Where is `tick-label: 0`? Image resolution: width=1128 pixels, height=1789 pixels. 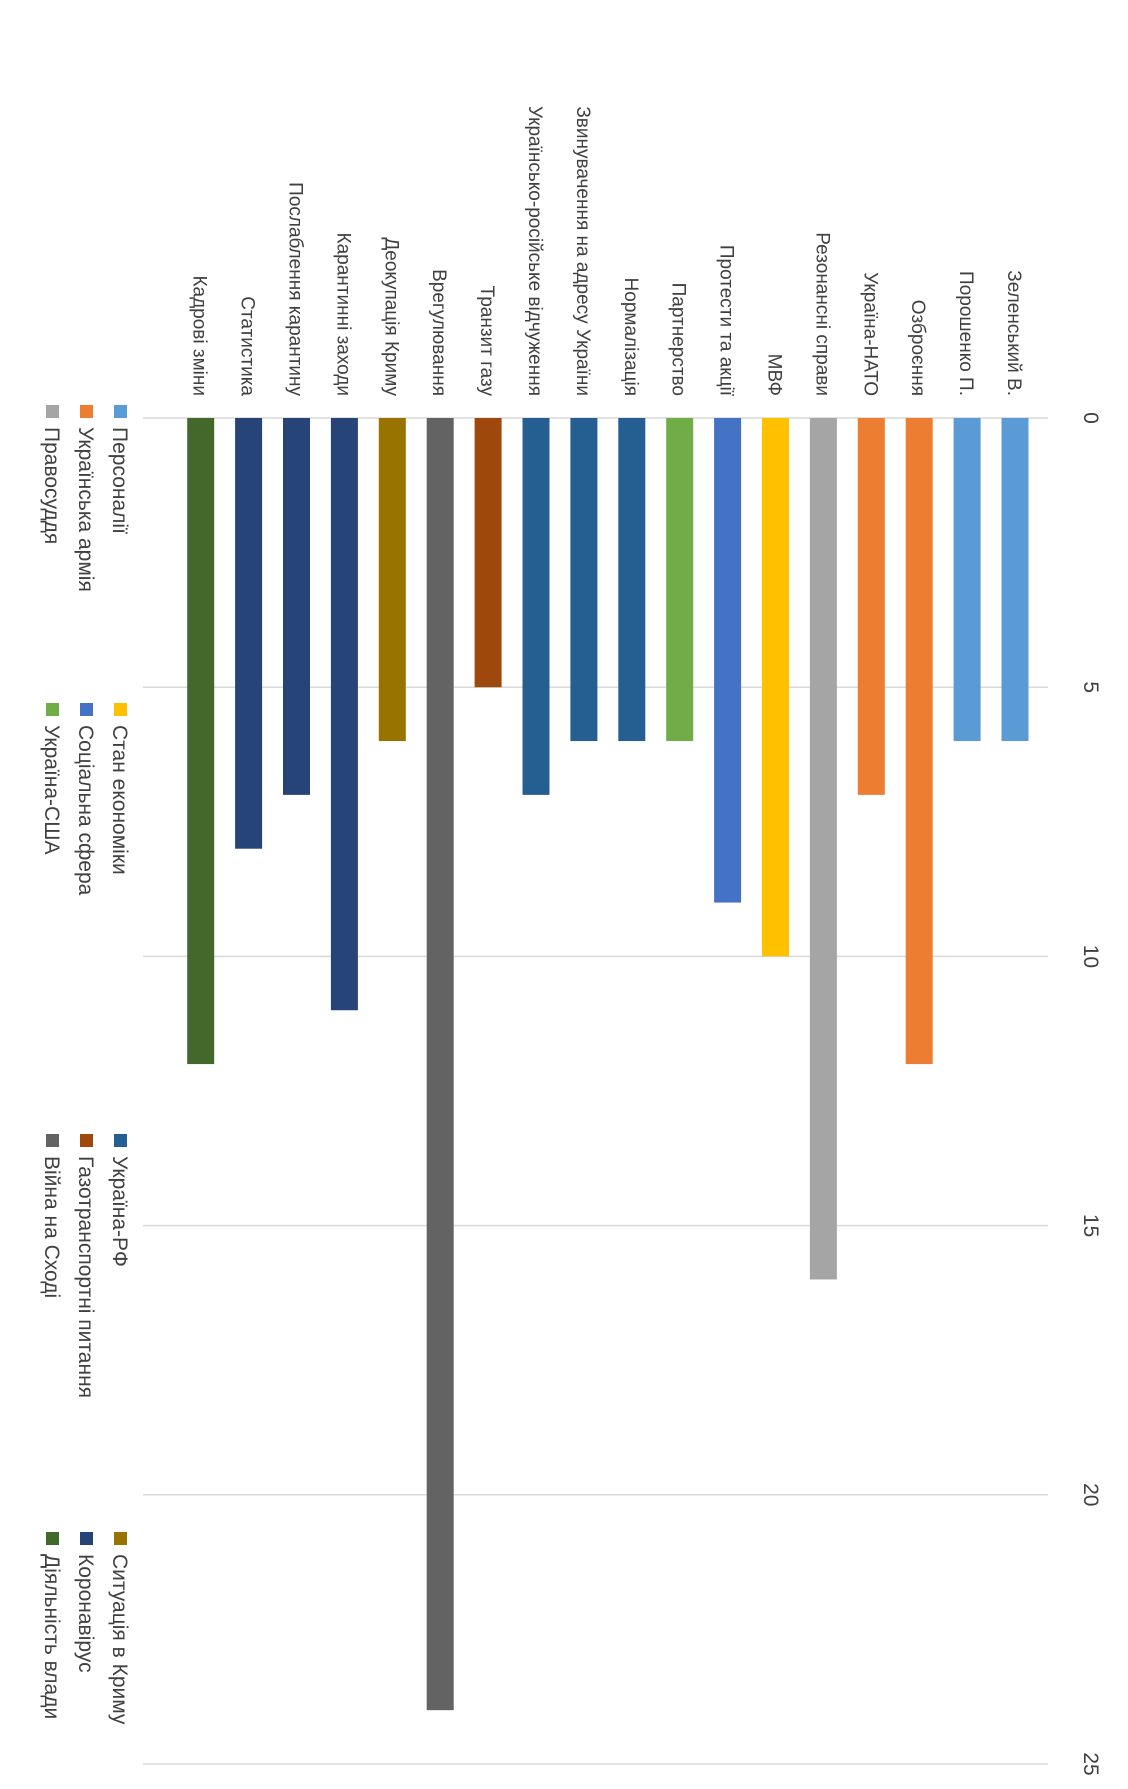 tick-label: 0 is located at coordinates (1090, 418).